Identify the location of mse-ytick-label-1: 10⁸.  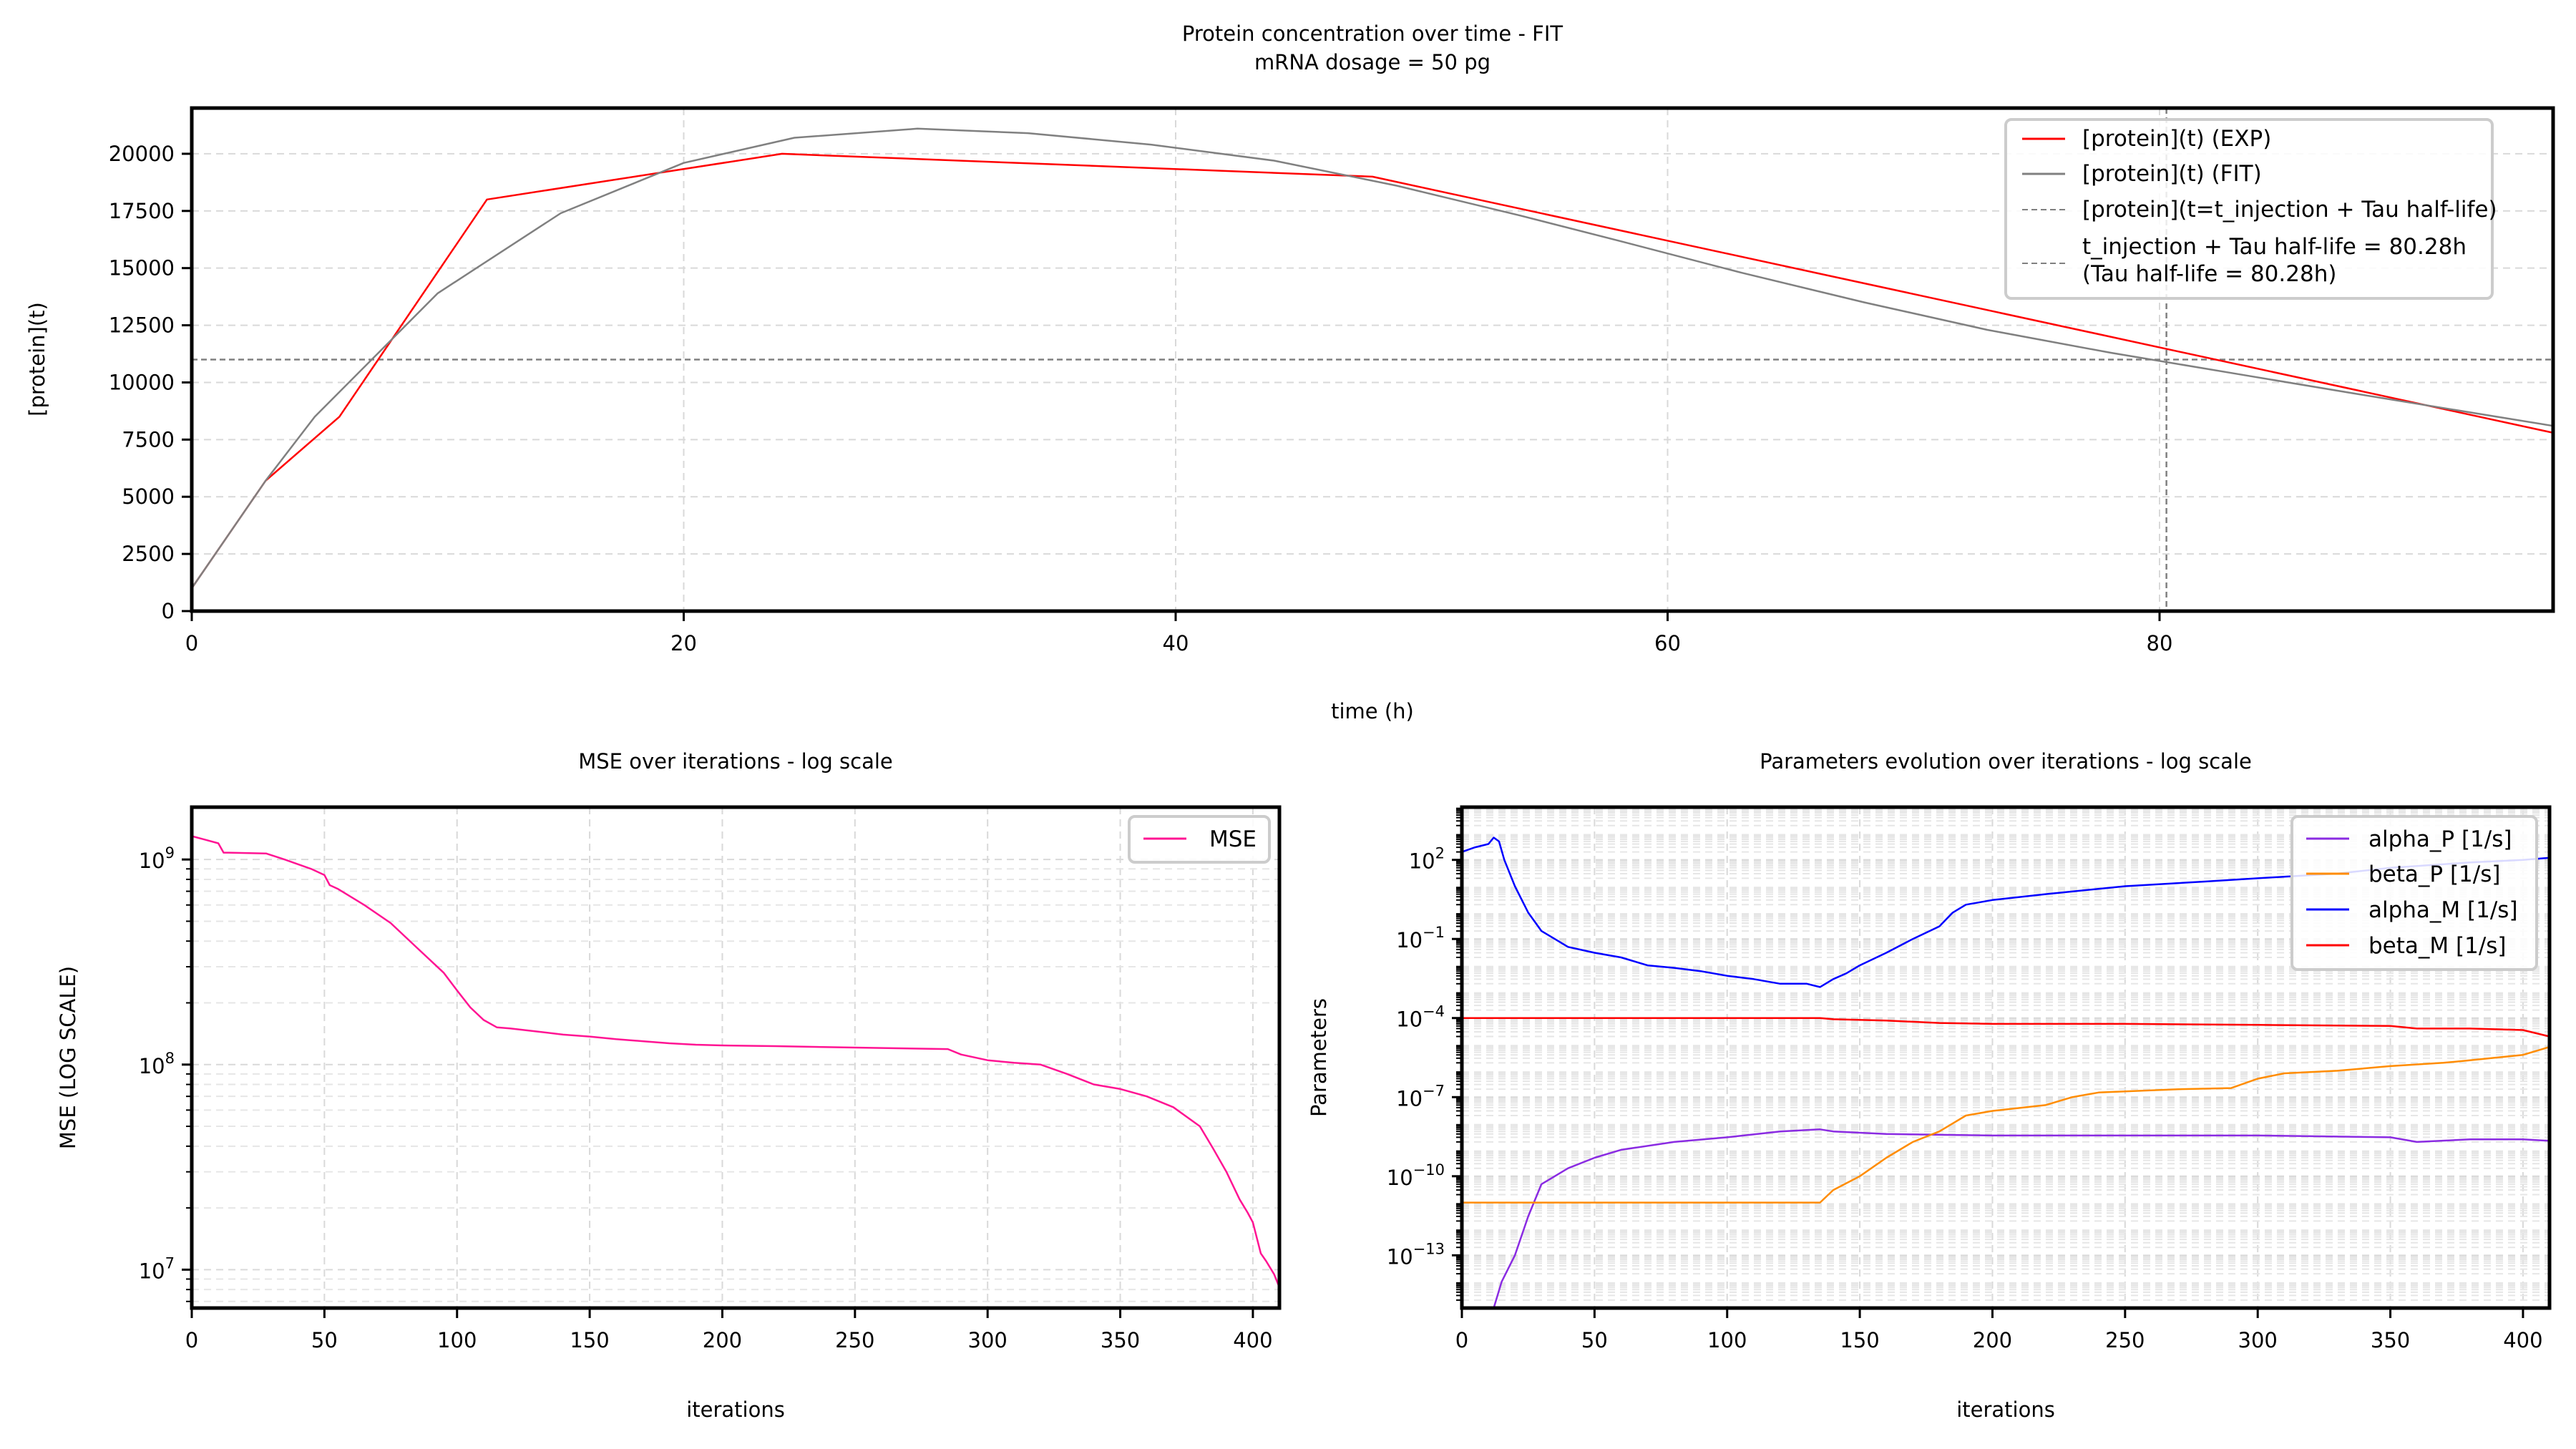
(157, 1064).